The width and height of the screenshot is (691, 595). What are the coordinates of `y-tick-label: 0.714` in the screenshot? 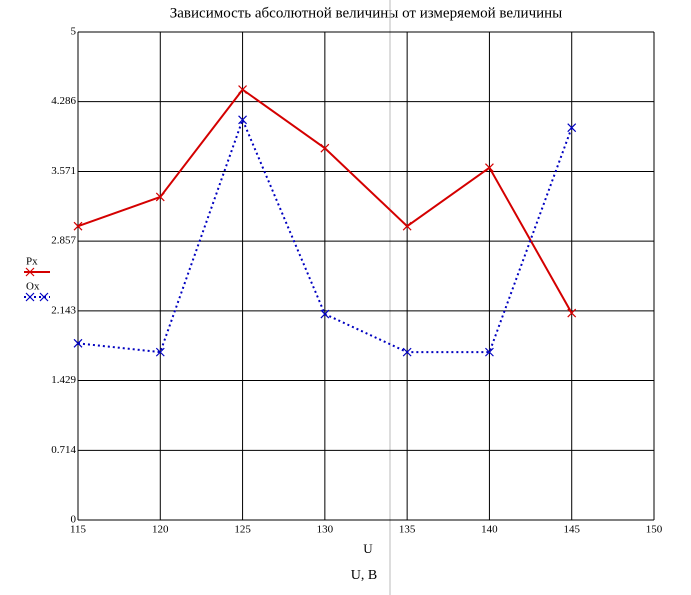 It's located at (63, 450).